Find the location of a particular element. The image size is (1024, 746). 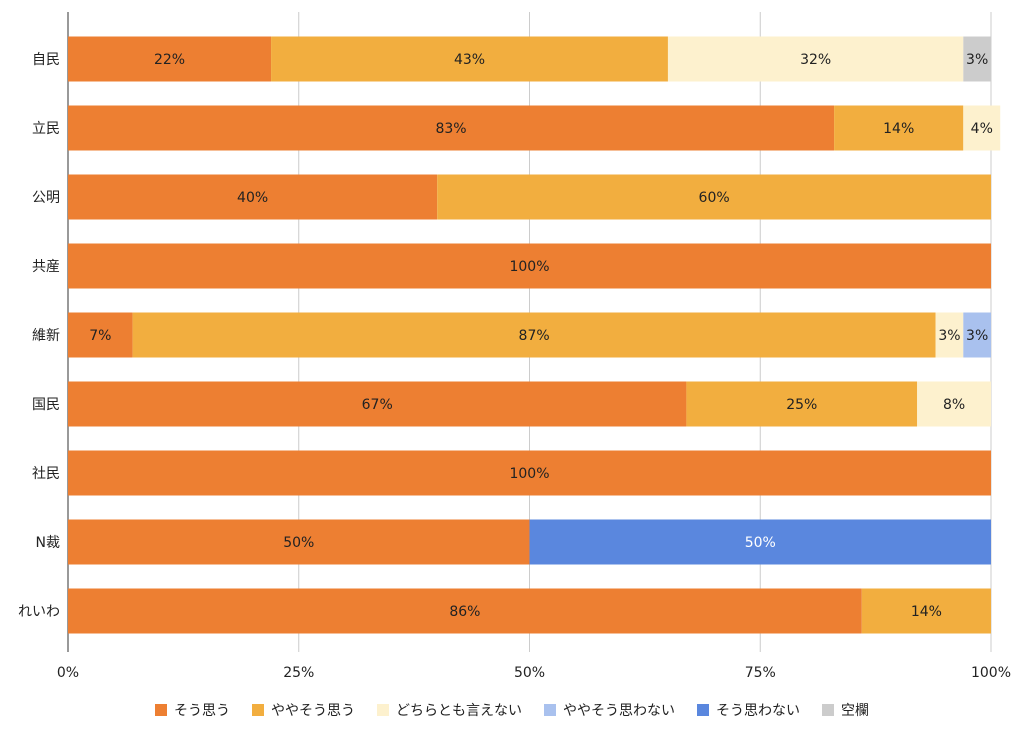

y-tick-label: れいわ is located at coordinates (39, 612).